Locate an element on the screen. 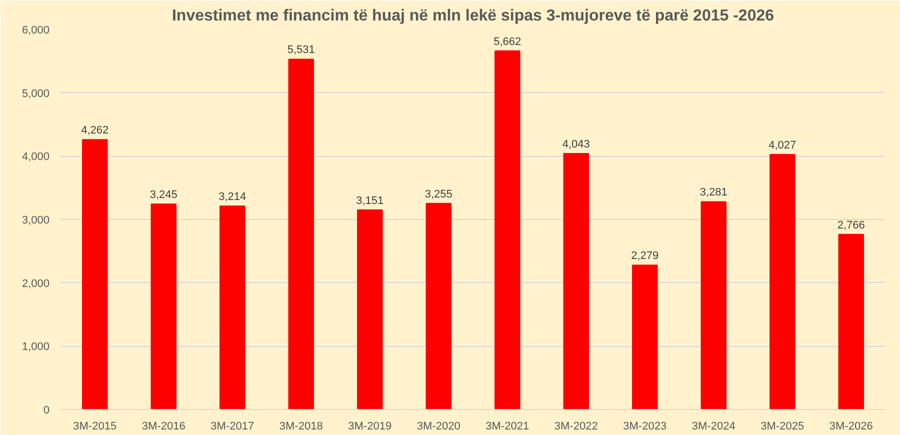  data-label: 2,279 is located at coordinates (645, 256).